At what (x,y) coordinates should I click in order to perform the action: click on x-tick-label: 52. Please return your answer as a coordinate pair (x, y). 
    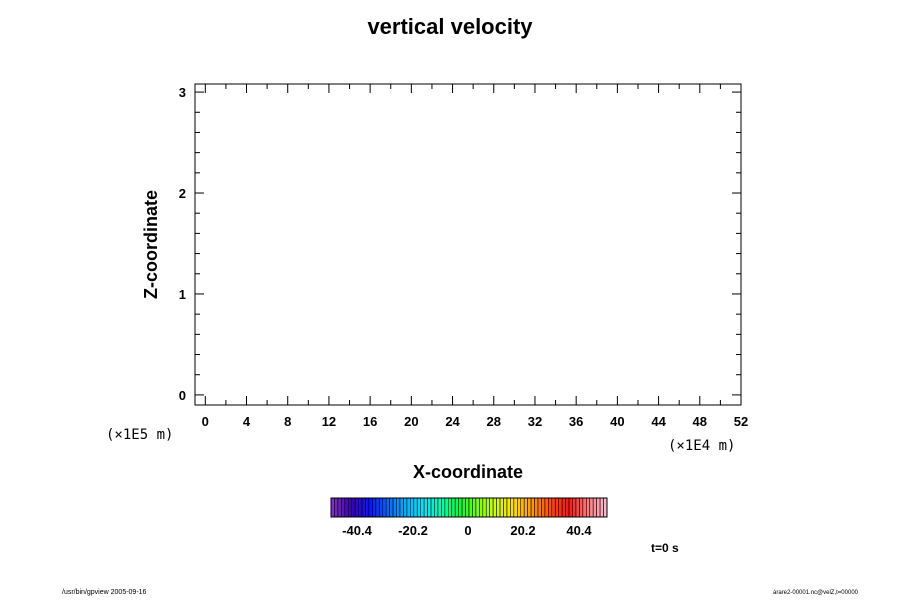
    Looking at the image, I should click on (741, 421).